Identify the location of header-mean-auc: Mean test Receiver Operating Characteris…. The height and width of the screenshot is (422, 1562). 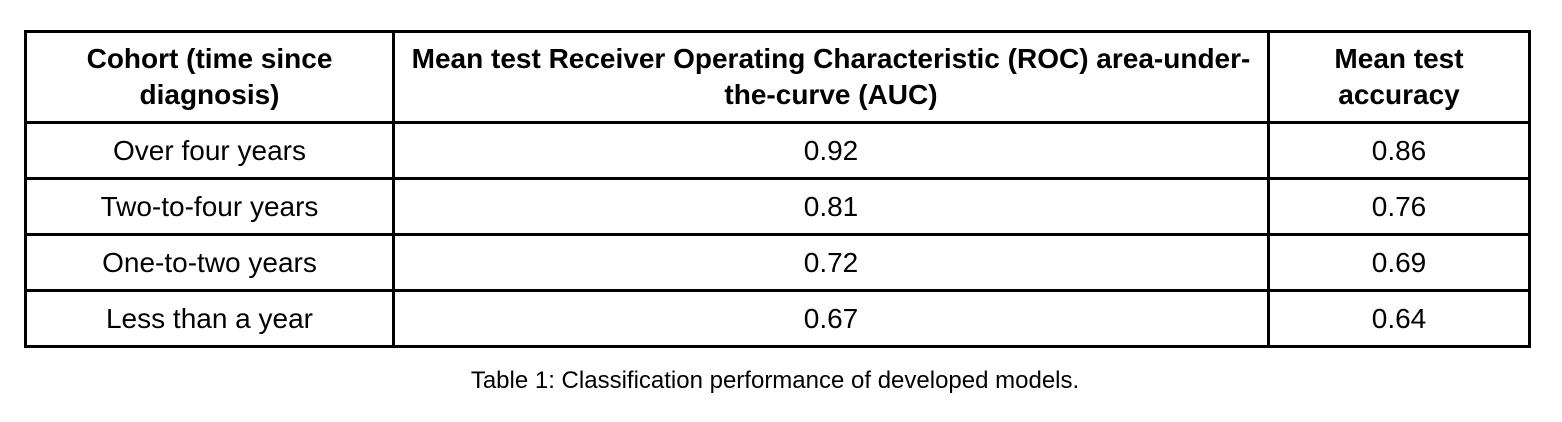
(831, 77).